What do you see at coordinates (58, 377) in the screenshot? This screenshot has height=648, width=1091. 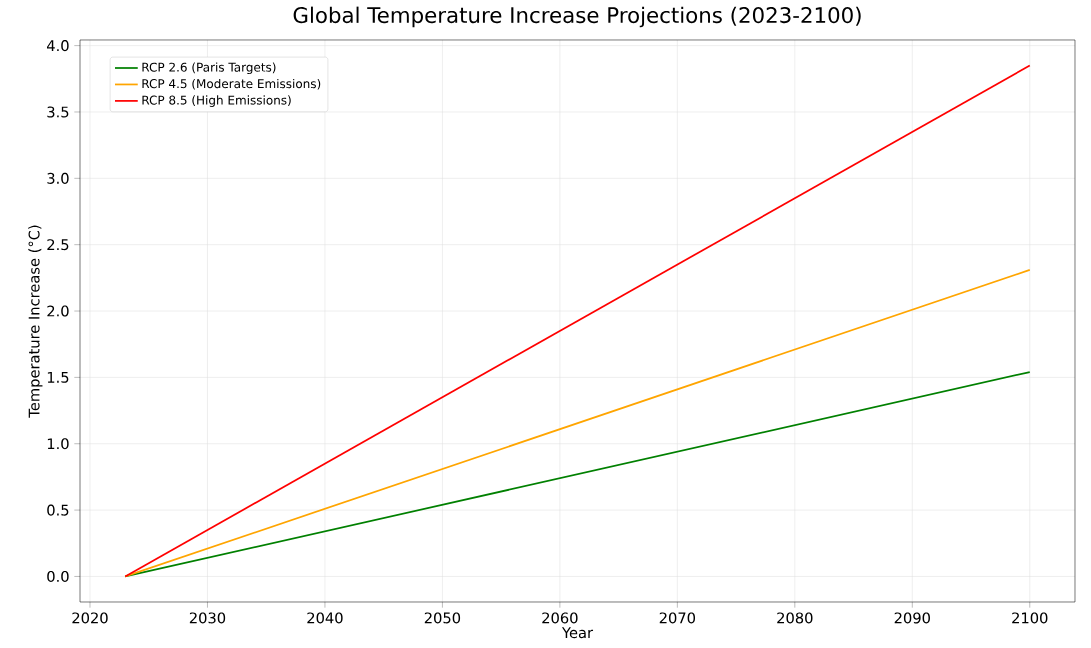 I see `y-tick-label: 1.5` at bounding box center [58, 377].